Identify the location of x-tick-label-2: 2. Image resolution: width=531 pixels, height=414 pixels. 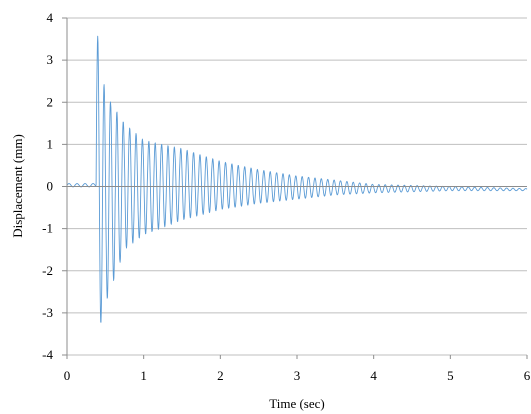
(220, 375).